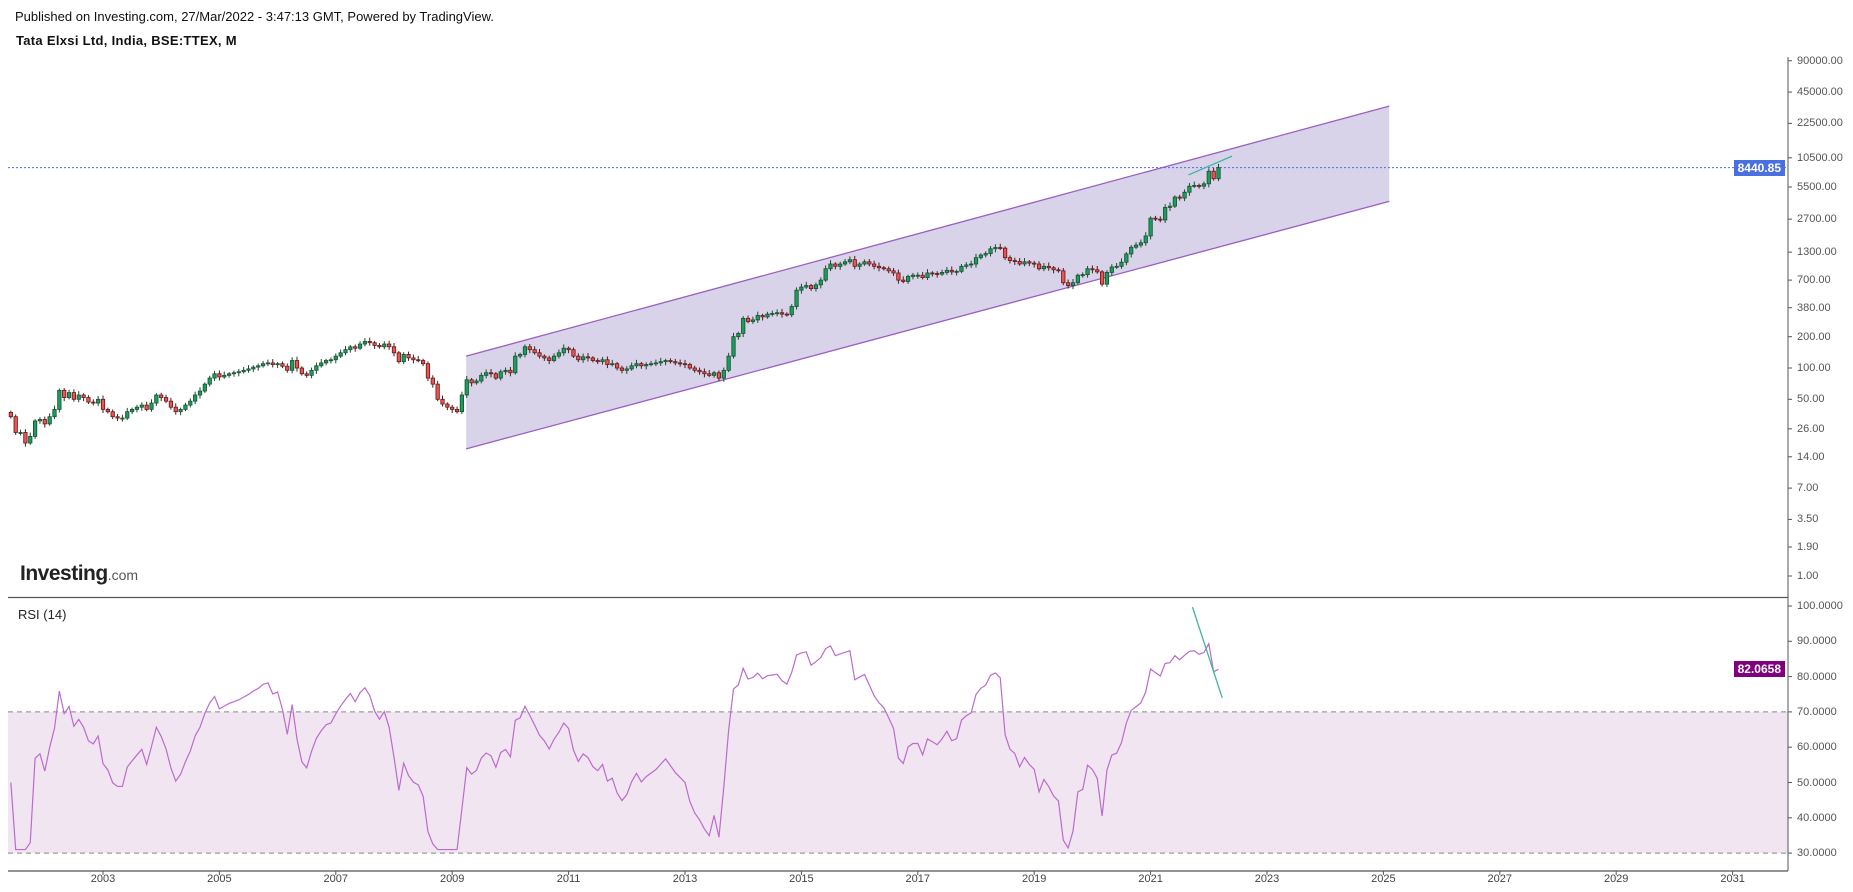  What do you see at coordinates (1820, 60) in the screenshot?
I see `price-tick-label: 90000.00` at bounding box center [1820, 60].